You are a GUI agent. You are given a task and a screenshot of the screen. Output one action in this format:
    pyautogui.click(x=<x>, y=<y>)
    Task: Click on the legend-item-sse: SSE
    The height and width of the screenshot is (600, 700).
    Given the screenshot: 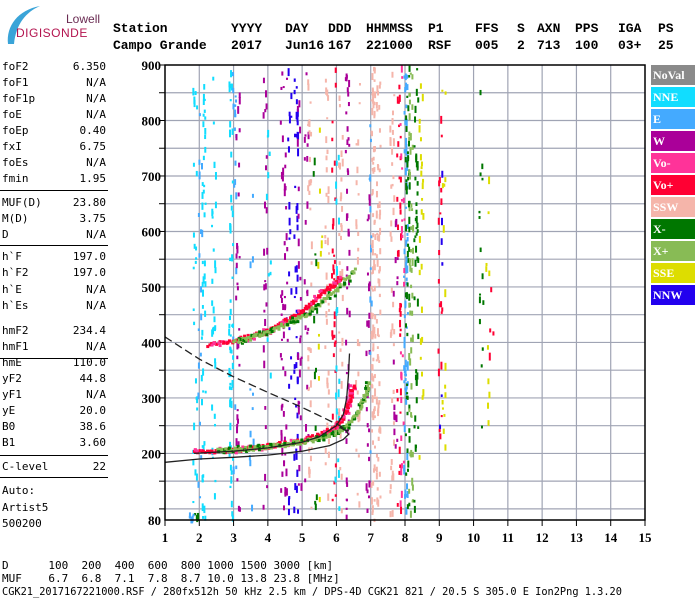 What is the action you would take?
    pyautogui.click(x=673, y=273)
    